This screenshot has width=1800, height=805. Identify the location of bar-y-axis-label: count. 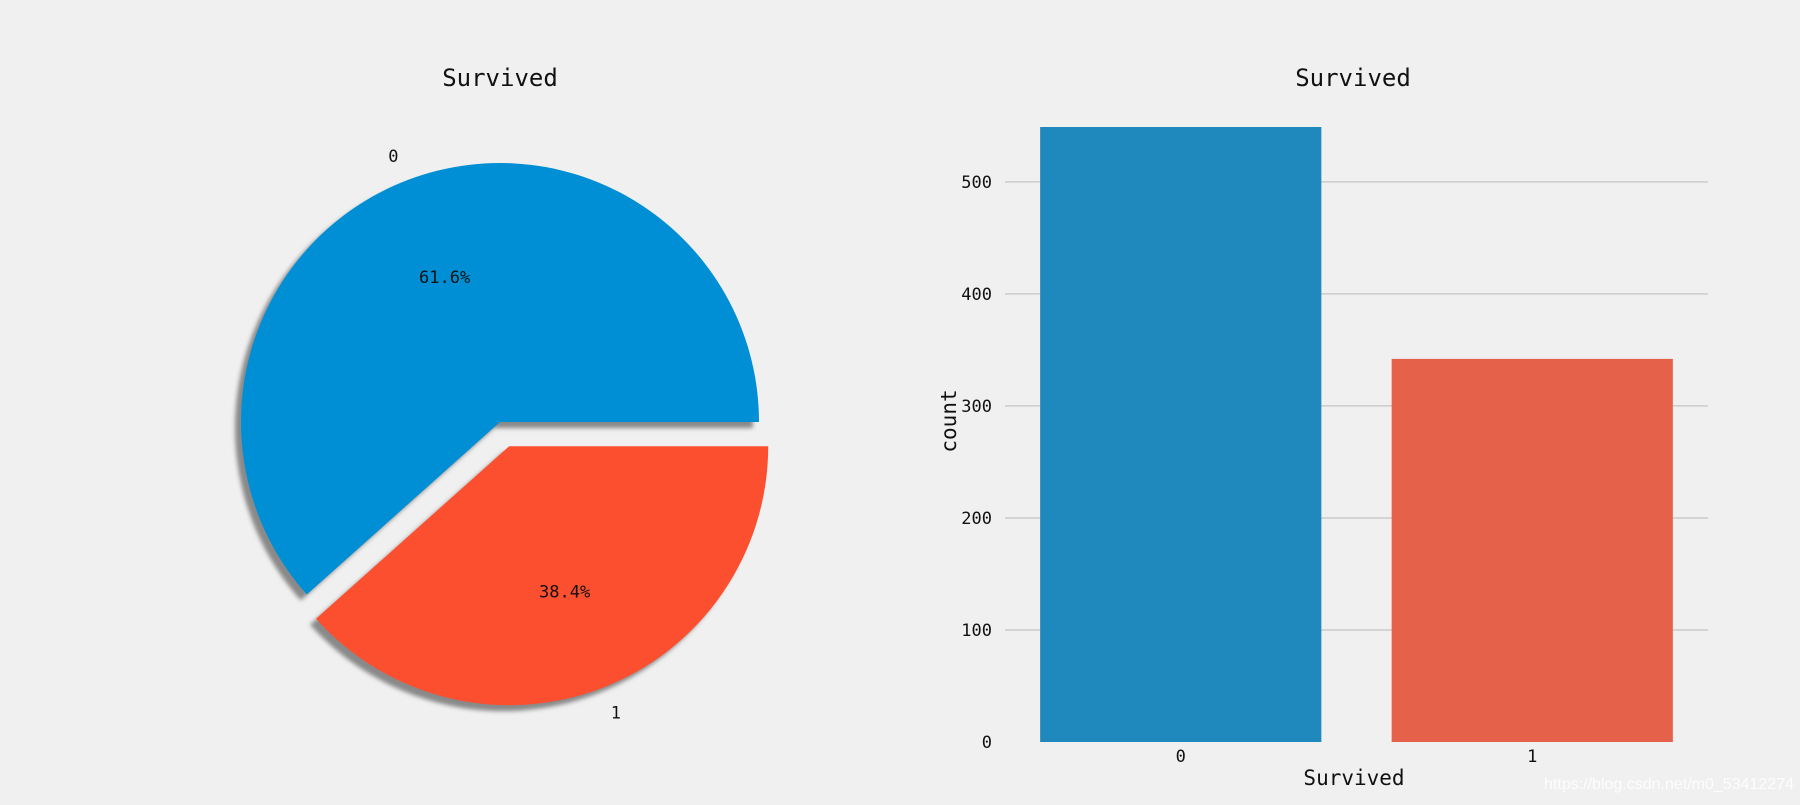
(949, 420).